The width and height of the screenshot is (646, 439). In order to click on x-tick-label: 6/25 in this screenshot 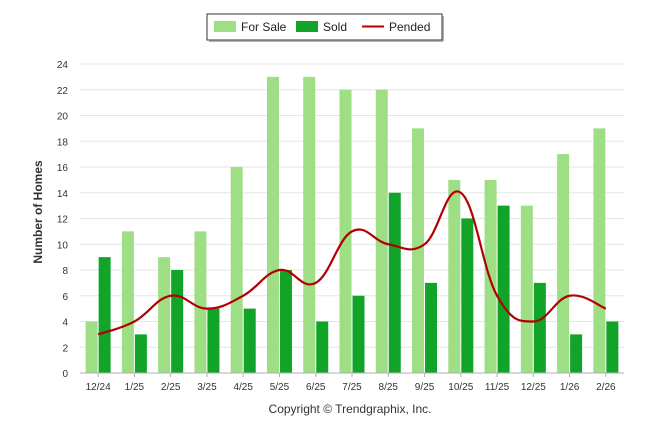, I will do `click(316, 387)`.